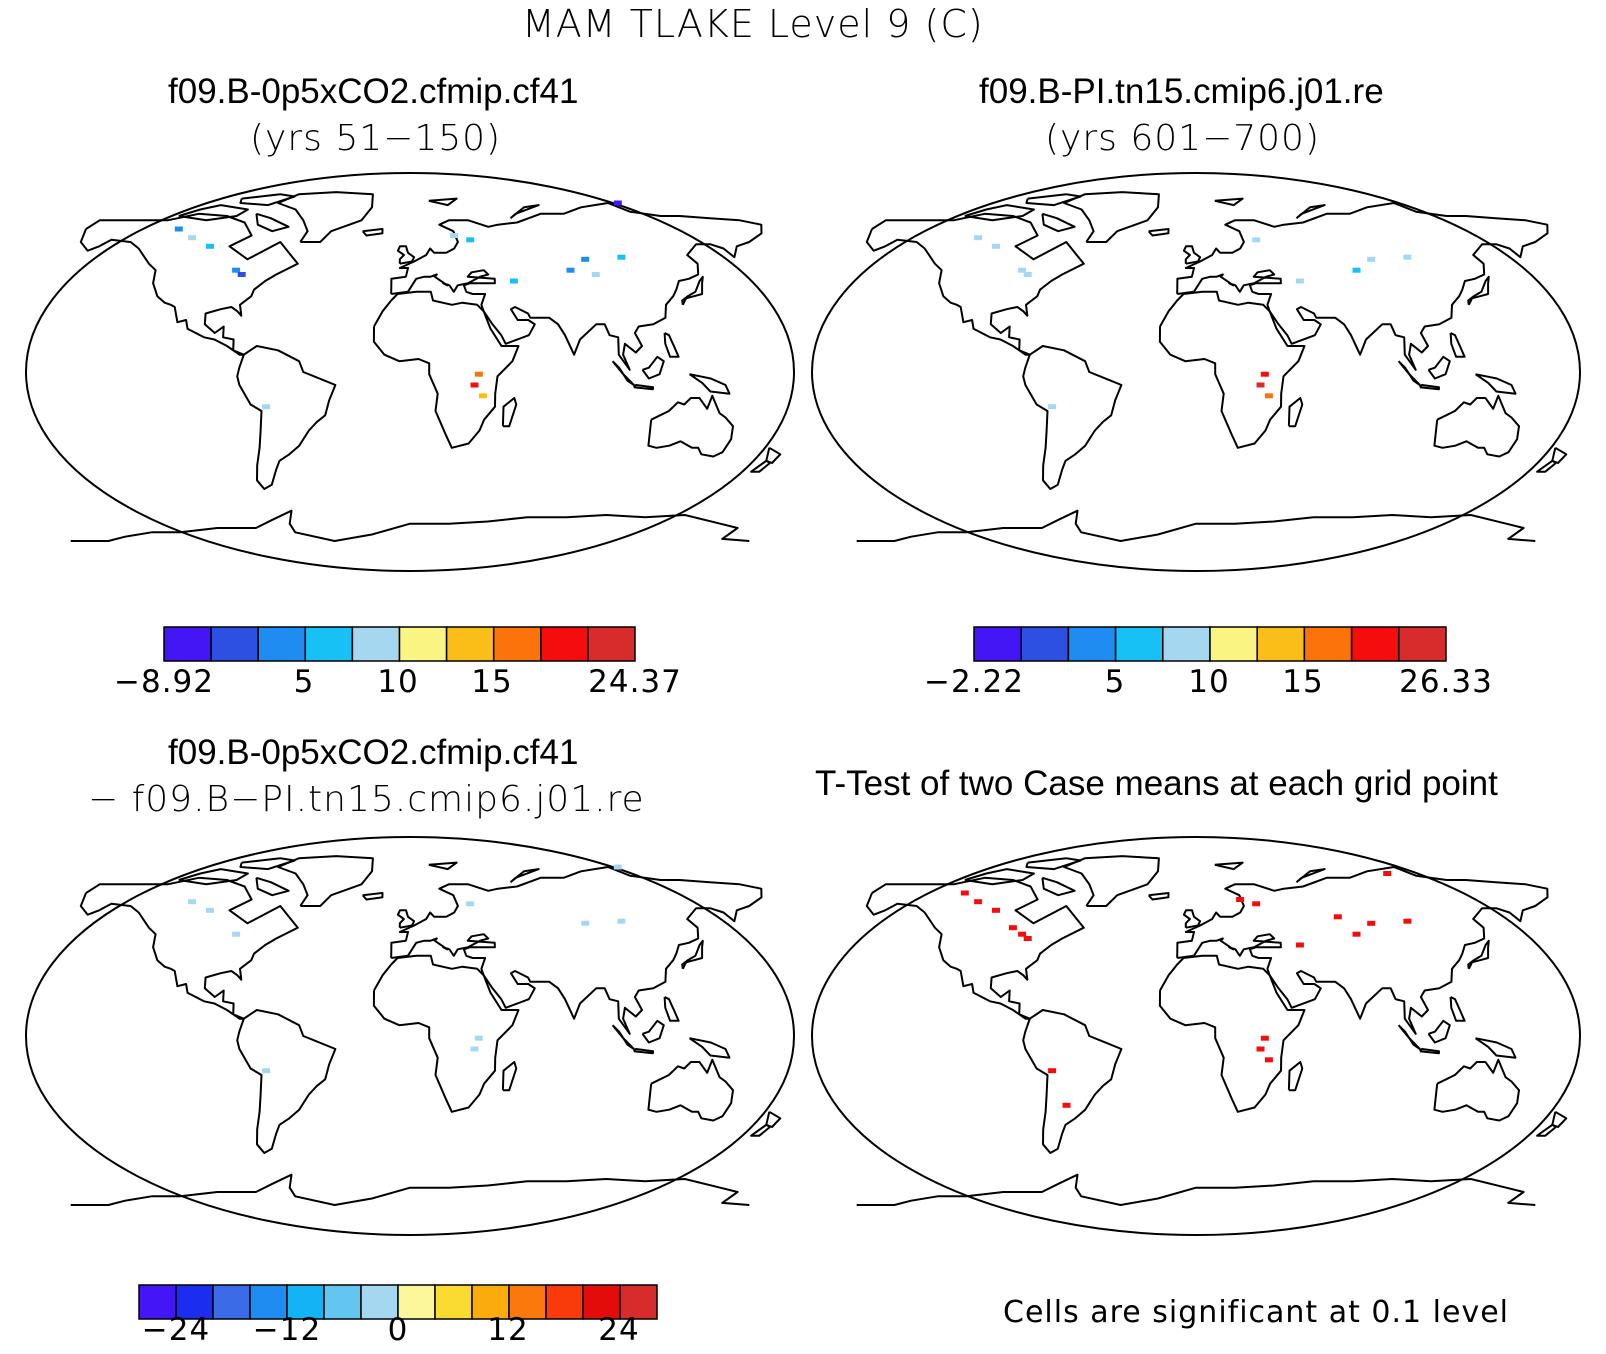 The width and height of the screenshot is (1606, 1354). What do you see at coordinates (1303, 682) in the screenshot?
I see `colorbar-top-right-label: 15` at bounding box center [1303, 682].